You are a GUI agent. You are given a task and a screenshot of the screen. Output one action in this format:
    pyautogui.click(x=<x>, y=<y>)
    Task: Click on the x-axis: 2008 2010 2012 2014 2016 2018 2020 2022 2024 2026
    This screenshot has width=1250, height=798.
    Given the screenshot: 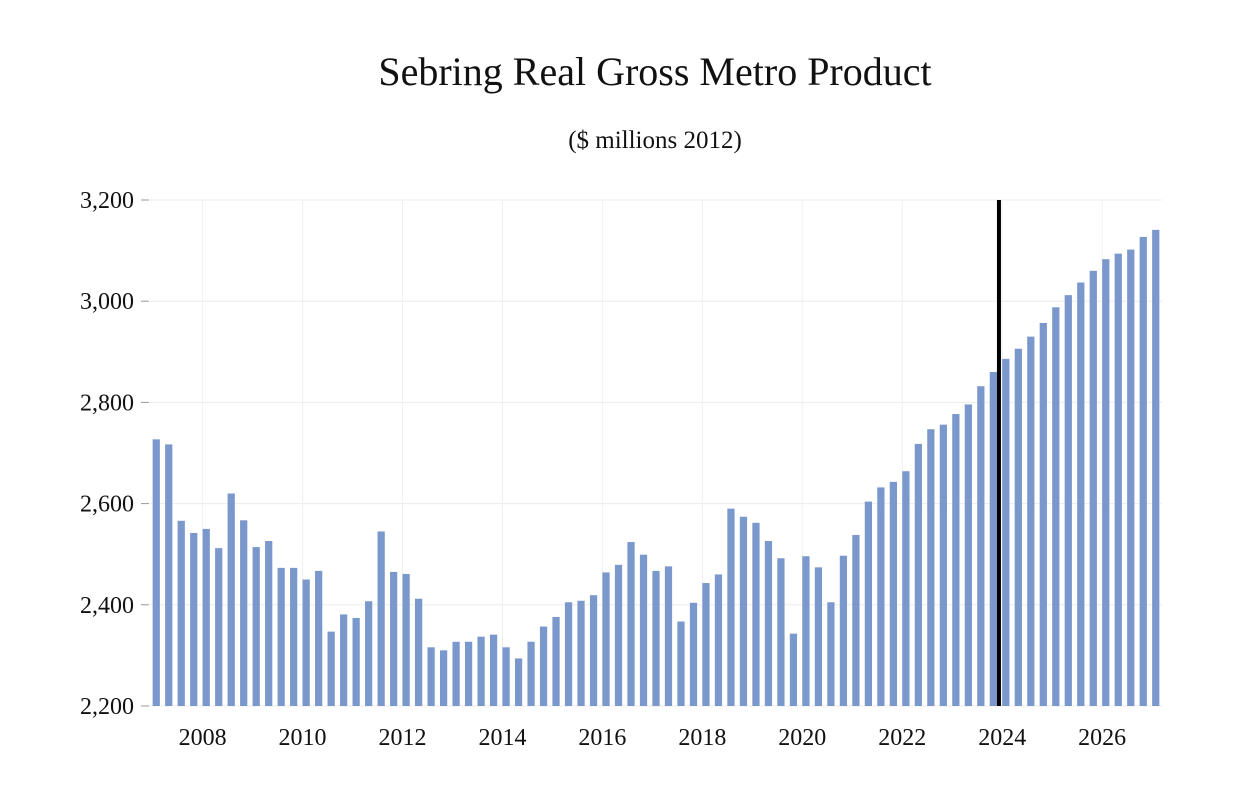 What is the action you would take?
    pyautogui.click(x=653, y=738)
    